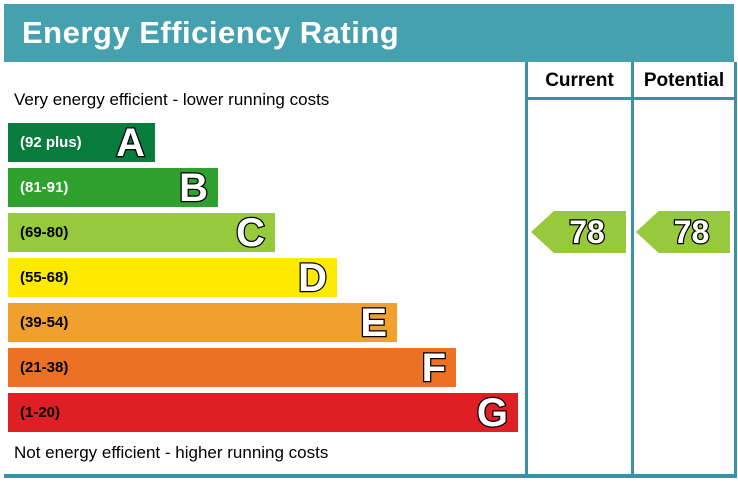 This screenshot has height=483, width=738. I want to click on band-d-range: (55-68), so click(44, 277).